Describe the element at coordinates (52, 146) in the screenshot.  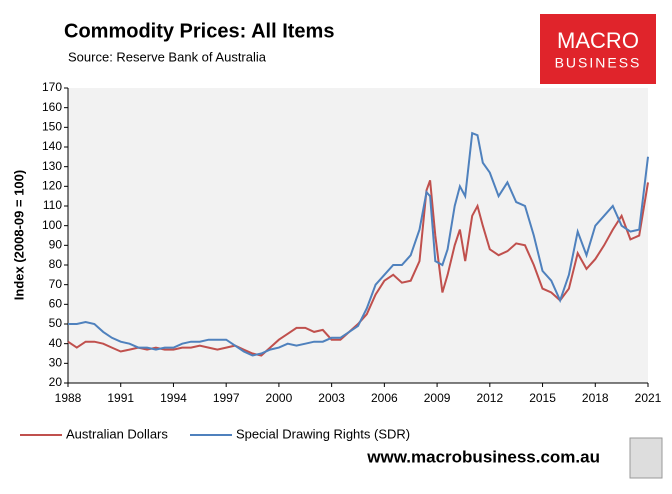
I see `y-tick-label: 140` at that location.